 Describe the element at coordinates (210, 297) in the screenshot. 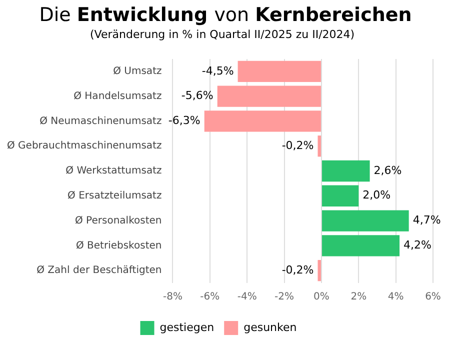

I see `x-tick-label: -6%` at that location.